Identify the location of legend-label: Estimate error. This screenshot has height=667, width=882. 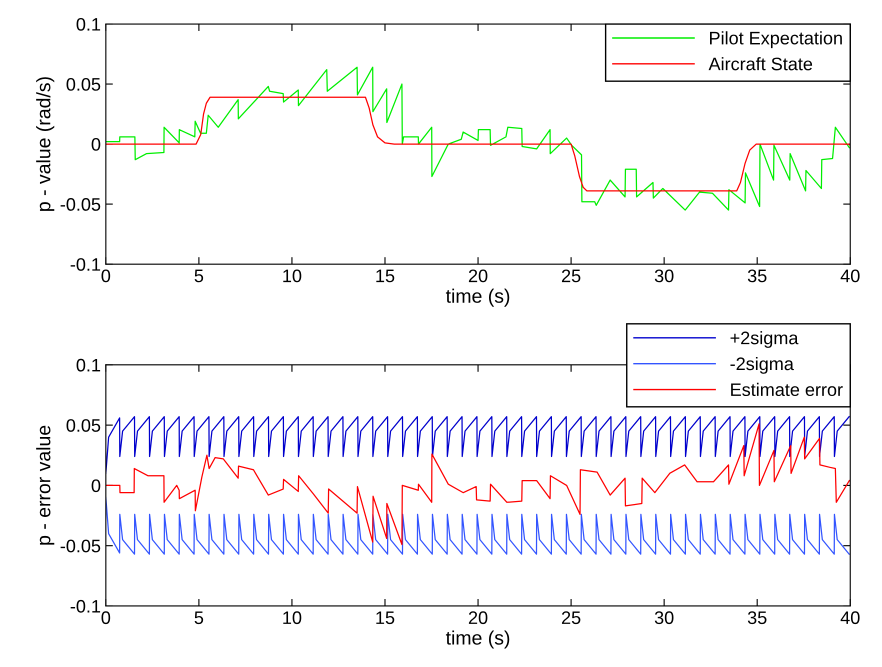
(787, 389).